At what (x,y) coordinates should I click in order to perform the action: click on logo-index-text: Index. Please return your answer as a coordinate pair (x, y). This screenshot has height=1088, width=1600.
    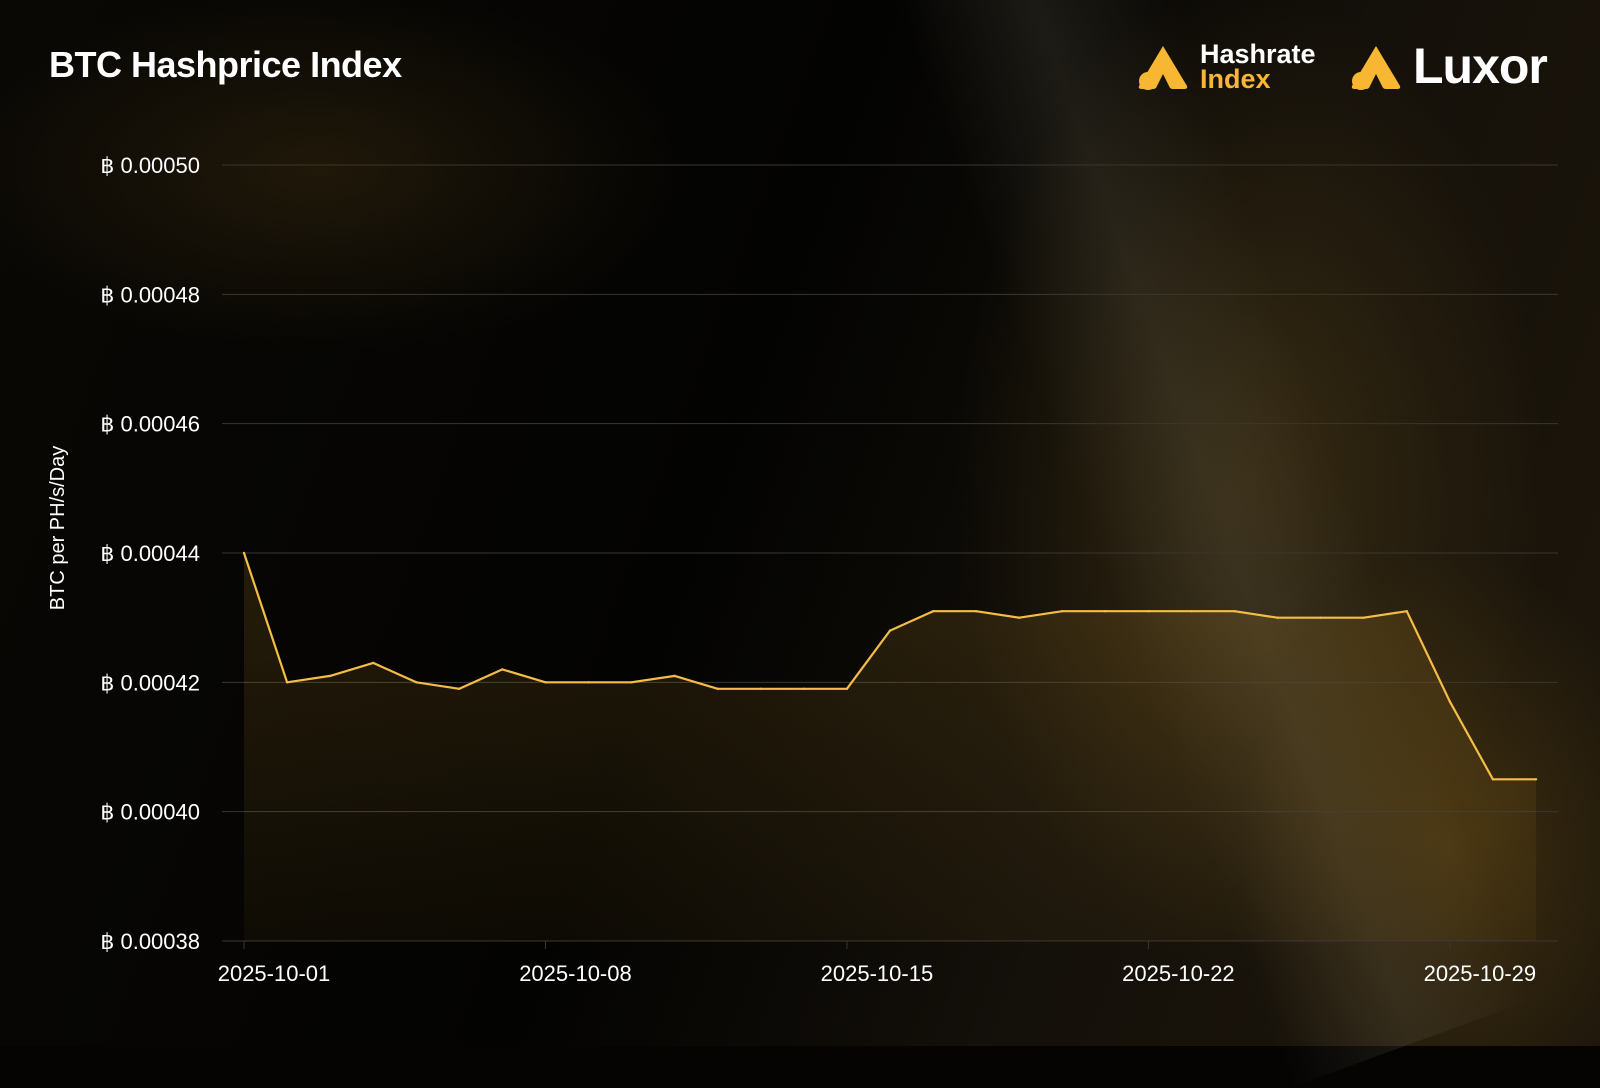
    Looking at the image, I should click on (1235, 79).